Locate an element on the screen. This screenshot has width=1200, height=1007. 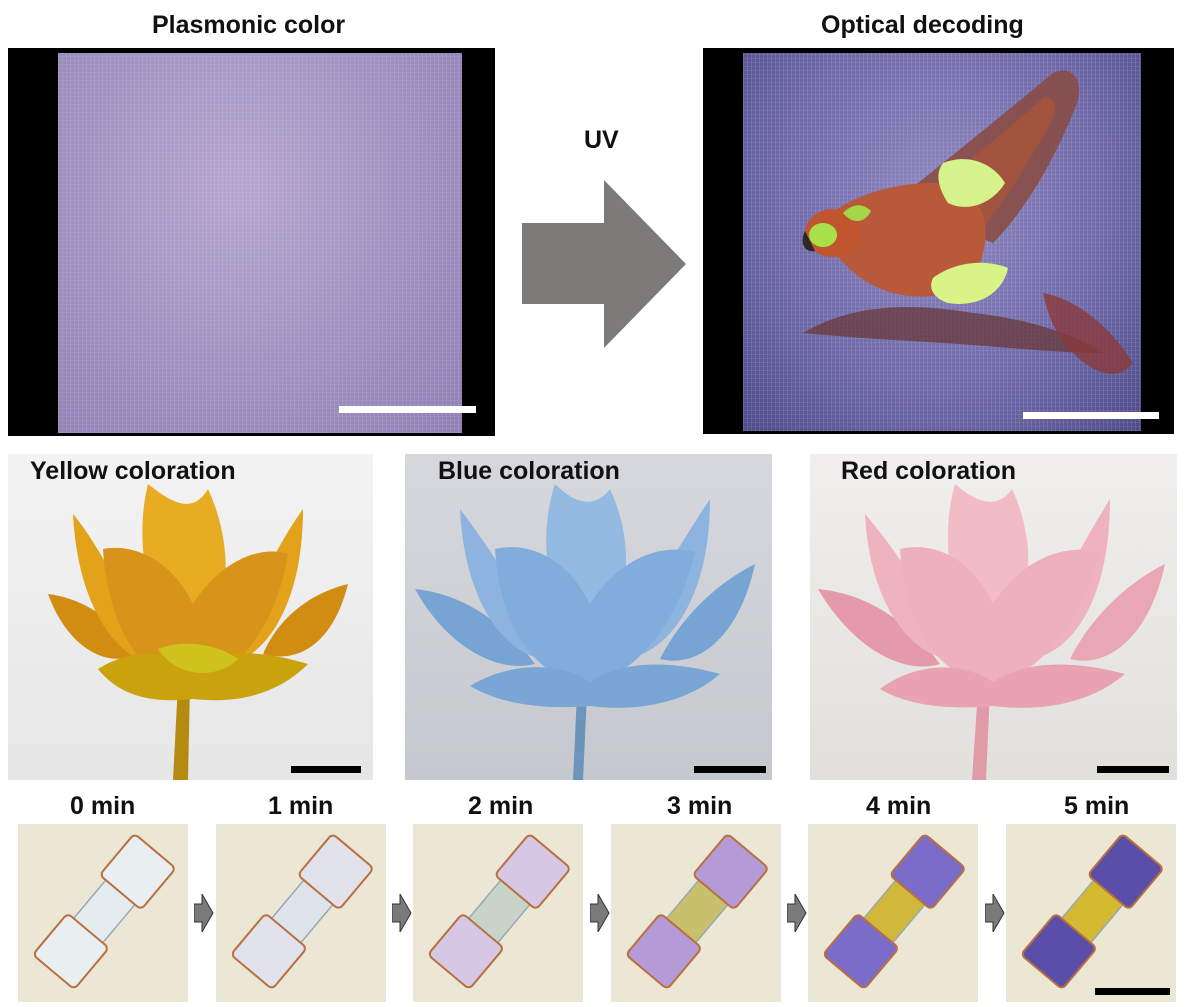
blue-coloration-label: Blue coloration is located at coordinates (529, 471).